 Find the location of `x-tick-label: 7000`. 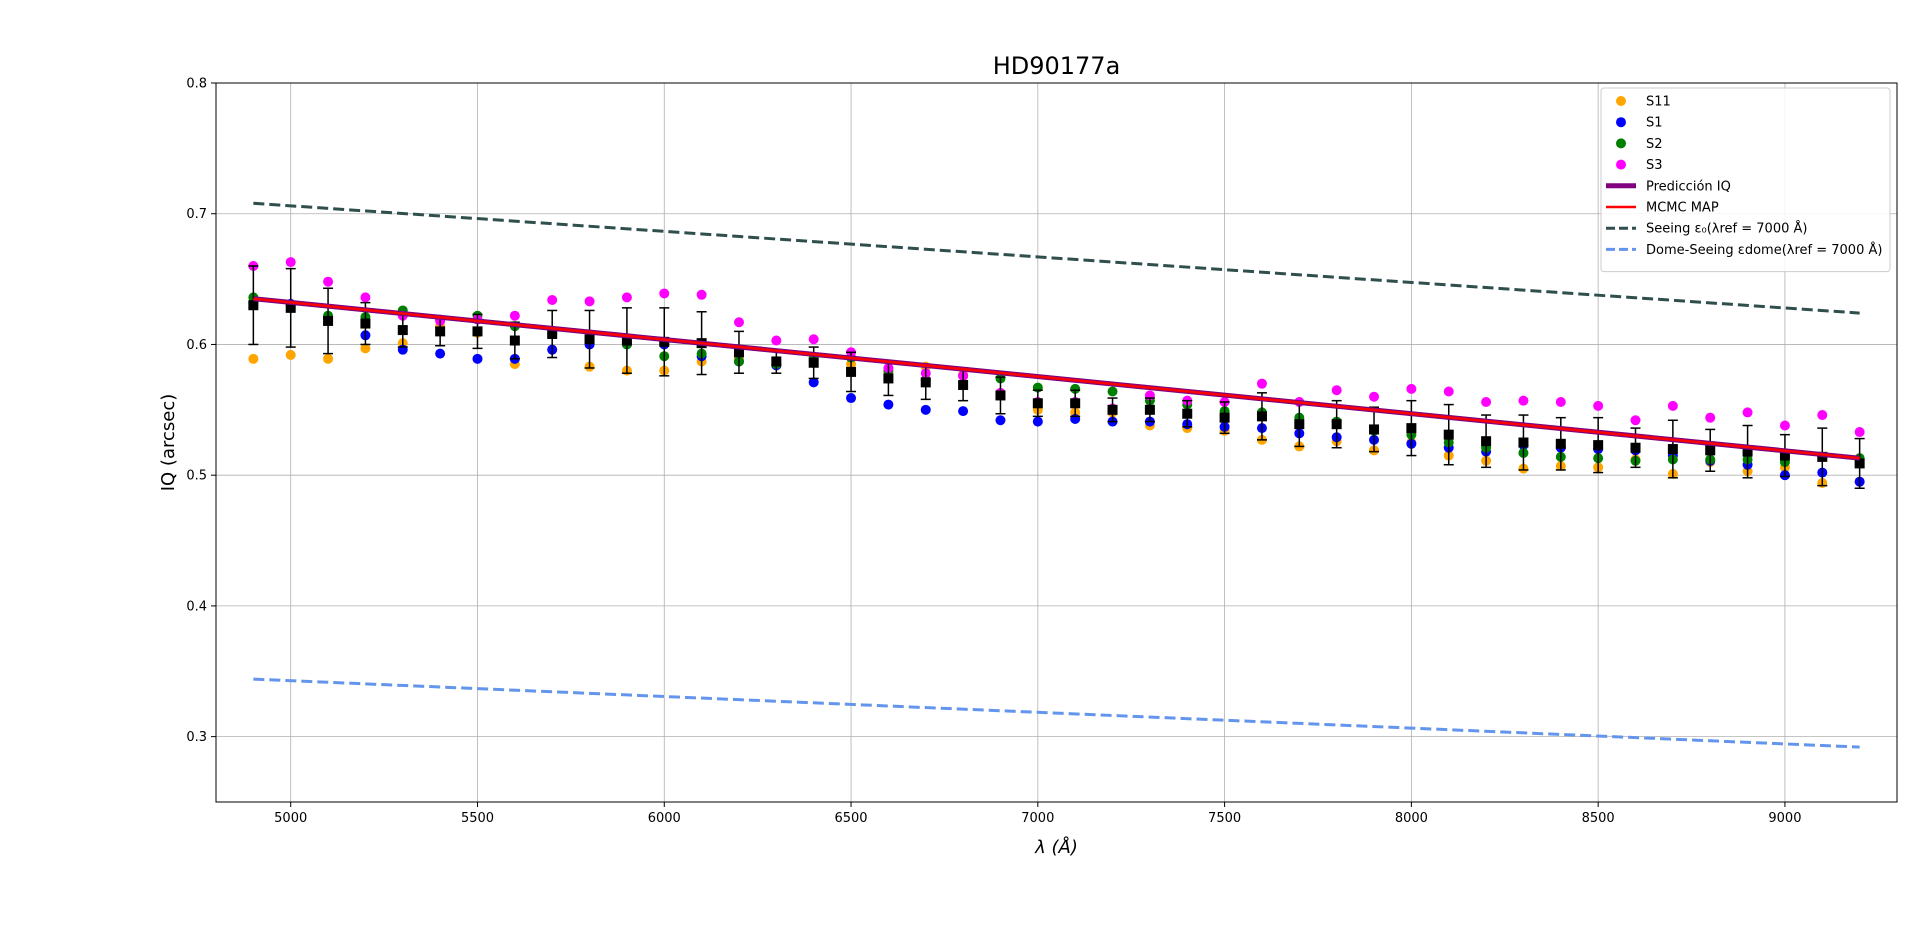

x-tick-label: 7000 is located at coordinates (1037, 818).